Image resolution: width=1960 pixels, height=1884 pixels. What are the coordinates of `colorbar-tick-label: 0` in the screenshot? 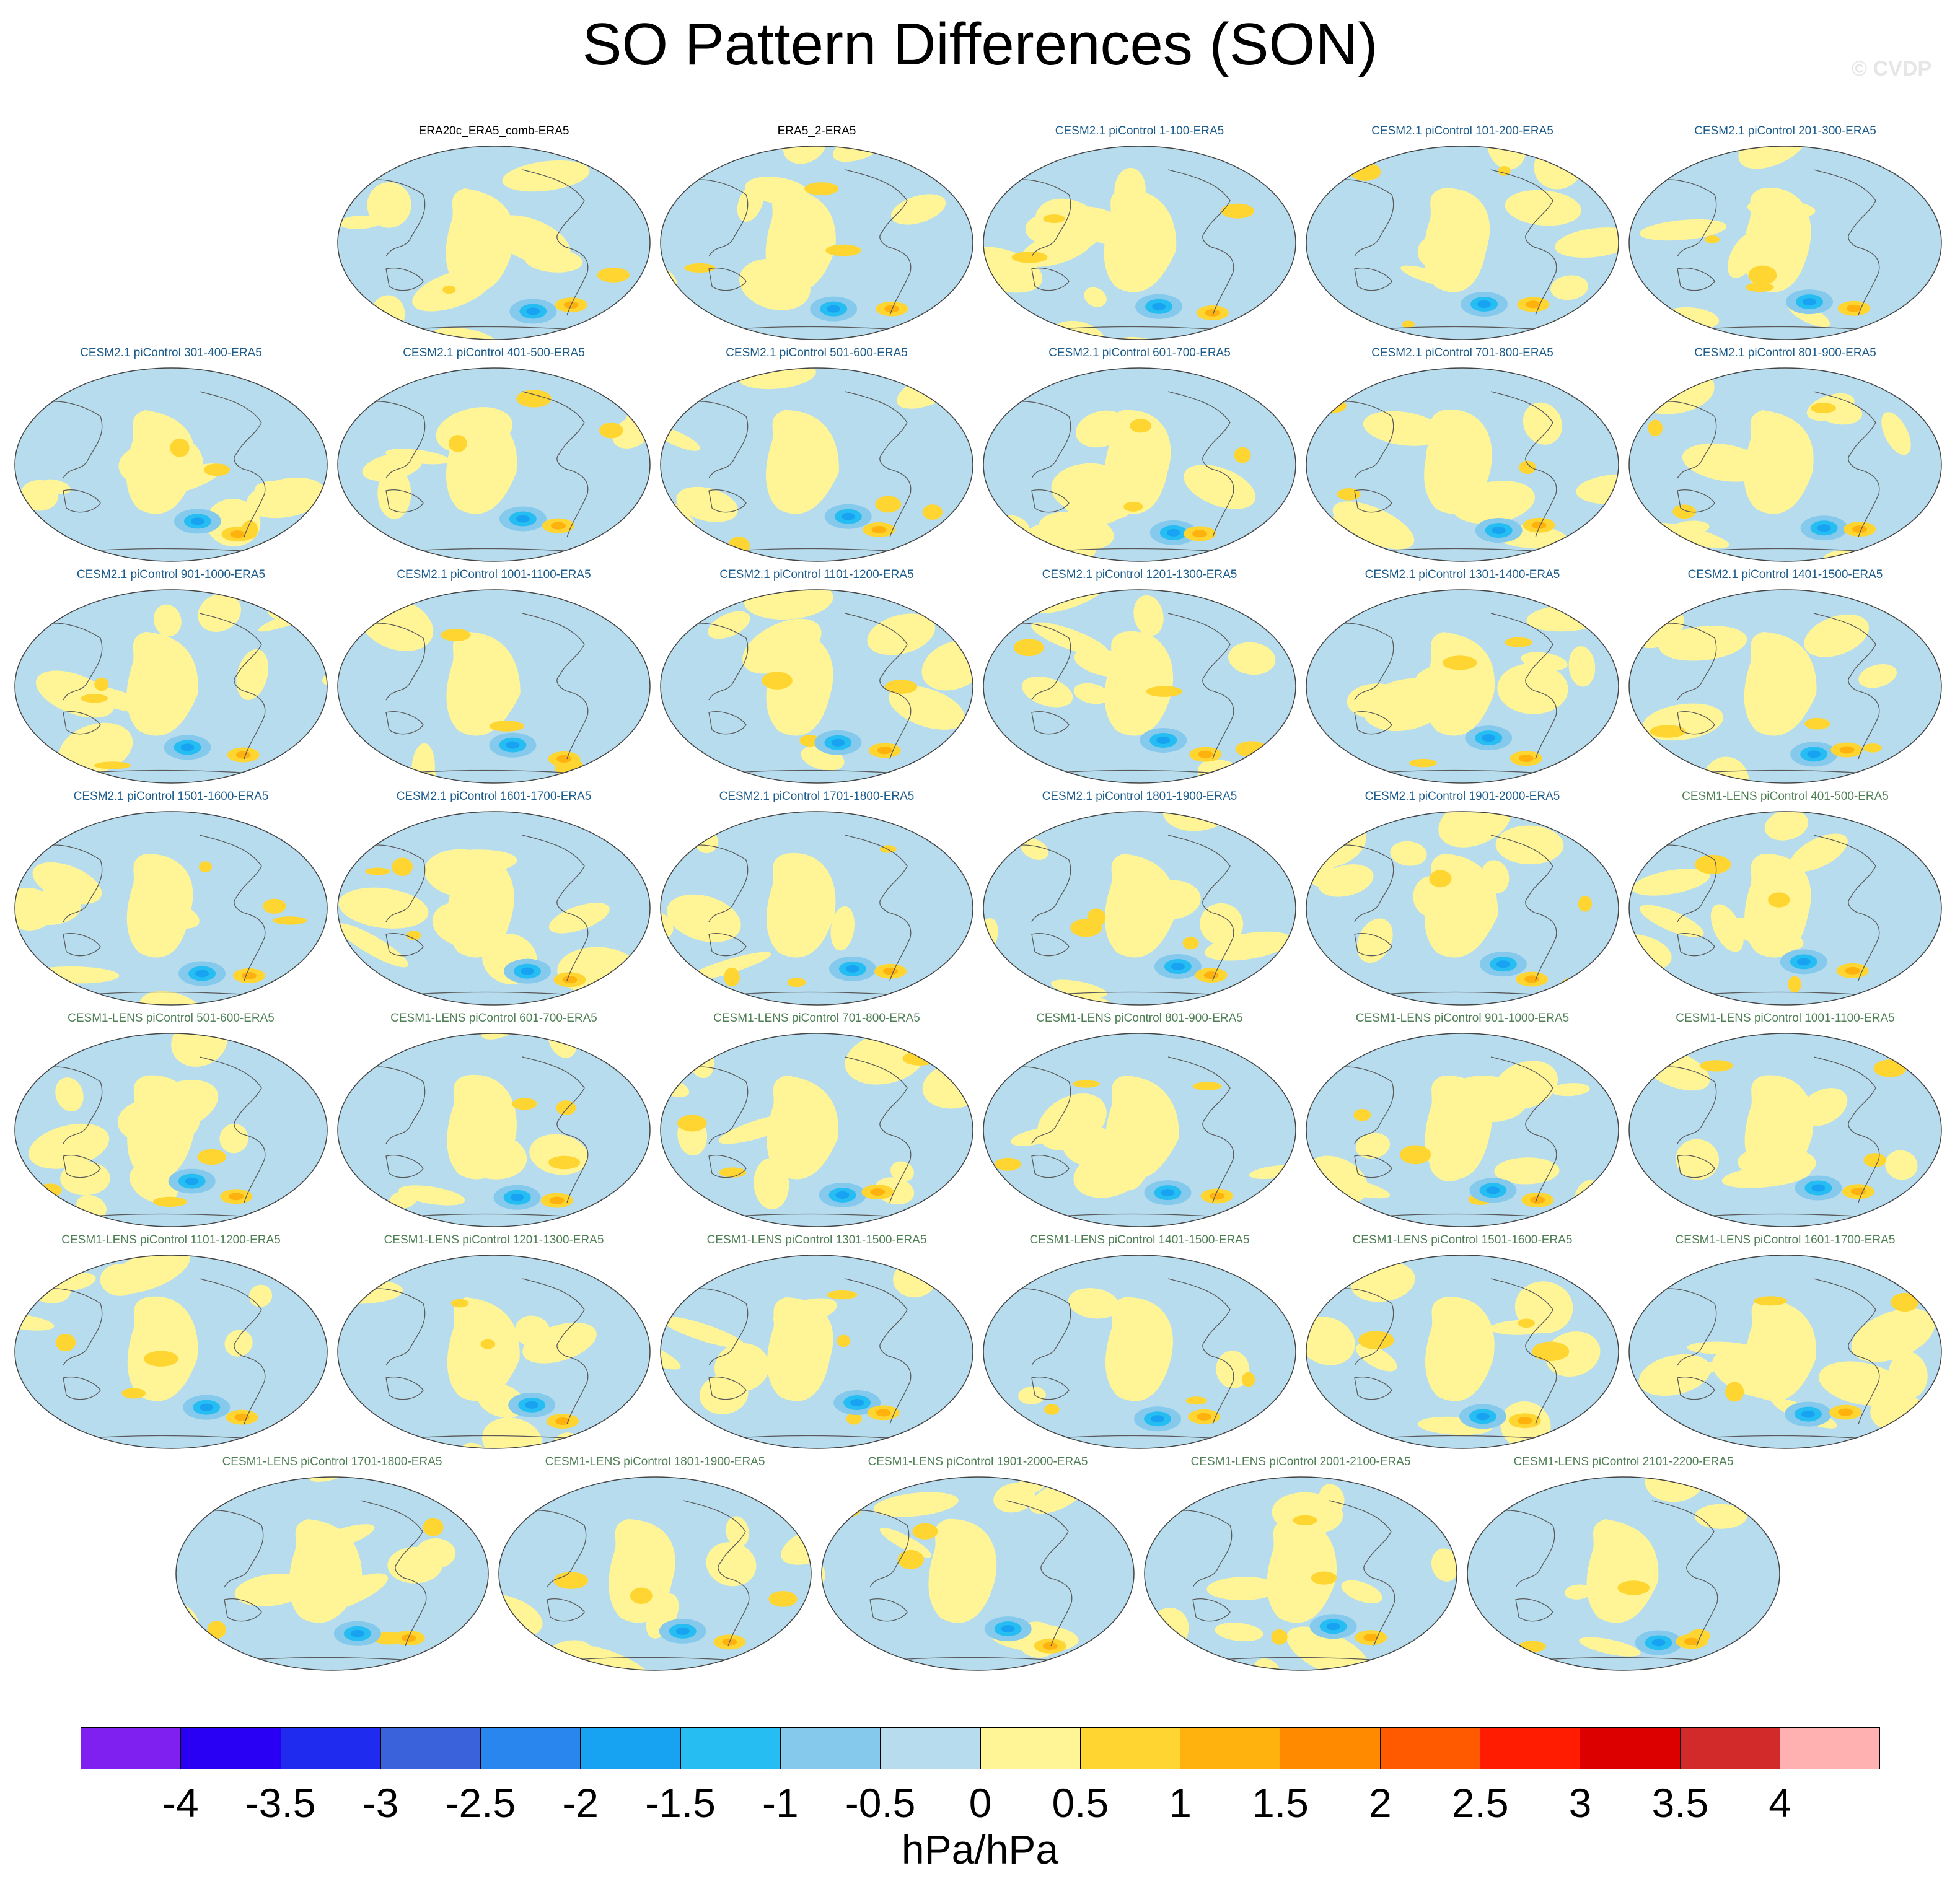 It's located at (980, 1803).